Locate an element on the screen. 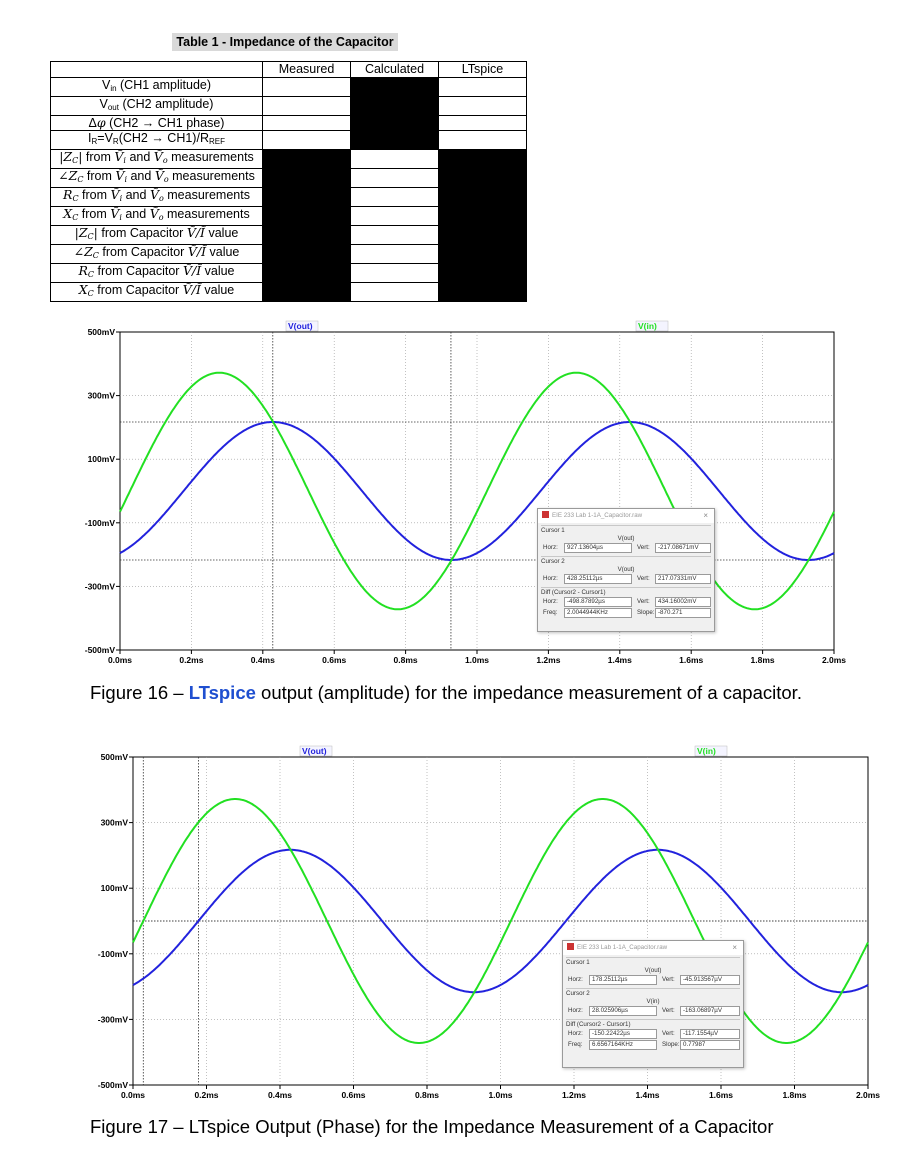  legend-label-vout: V(out) is located at coordinates (302, 326).